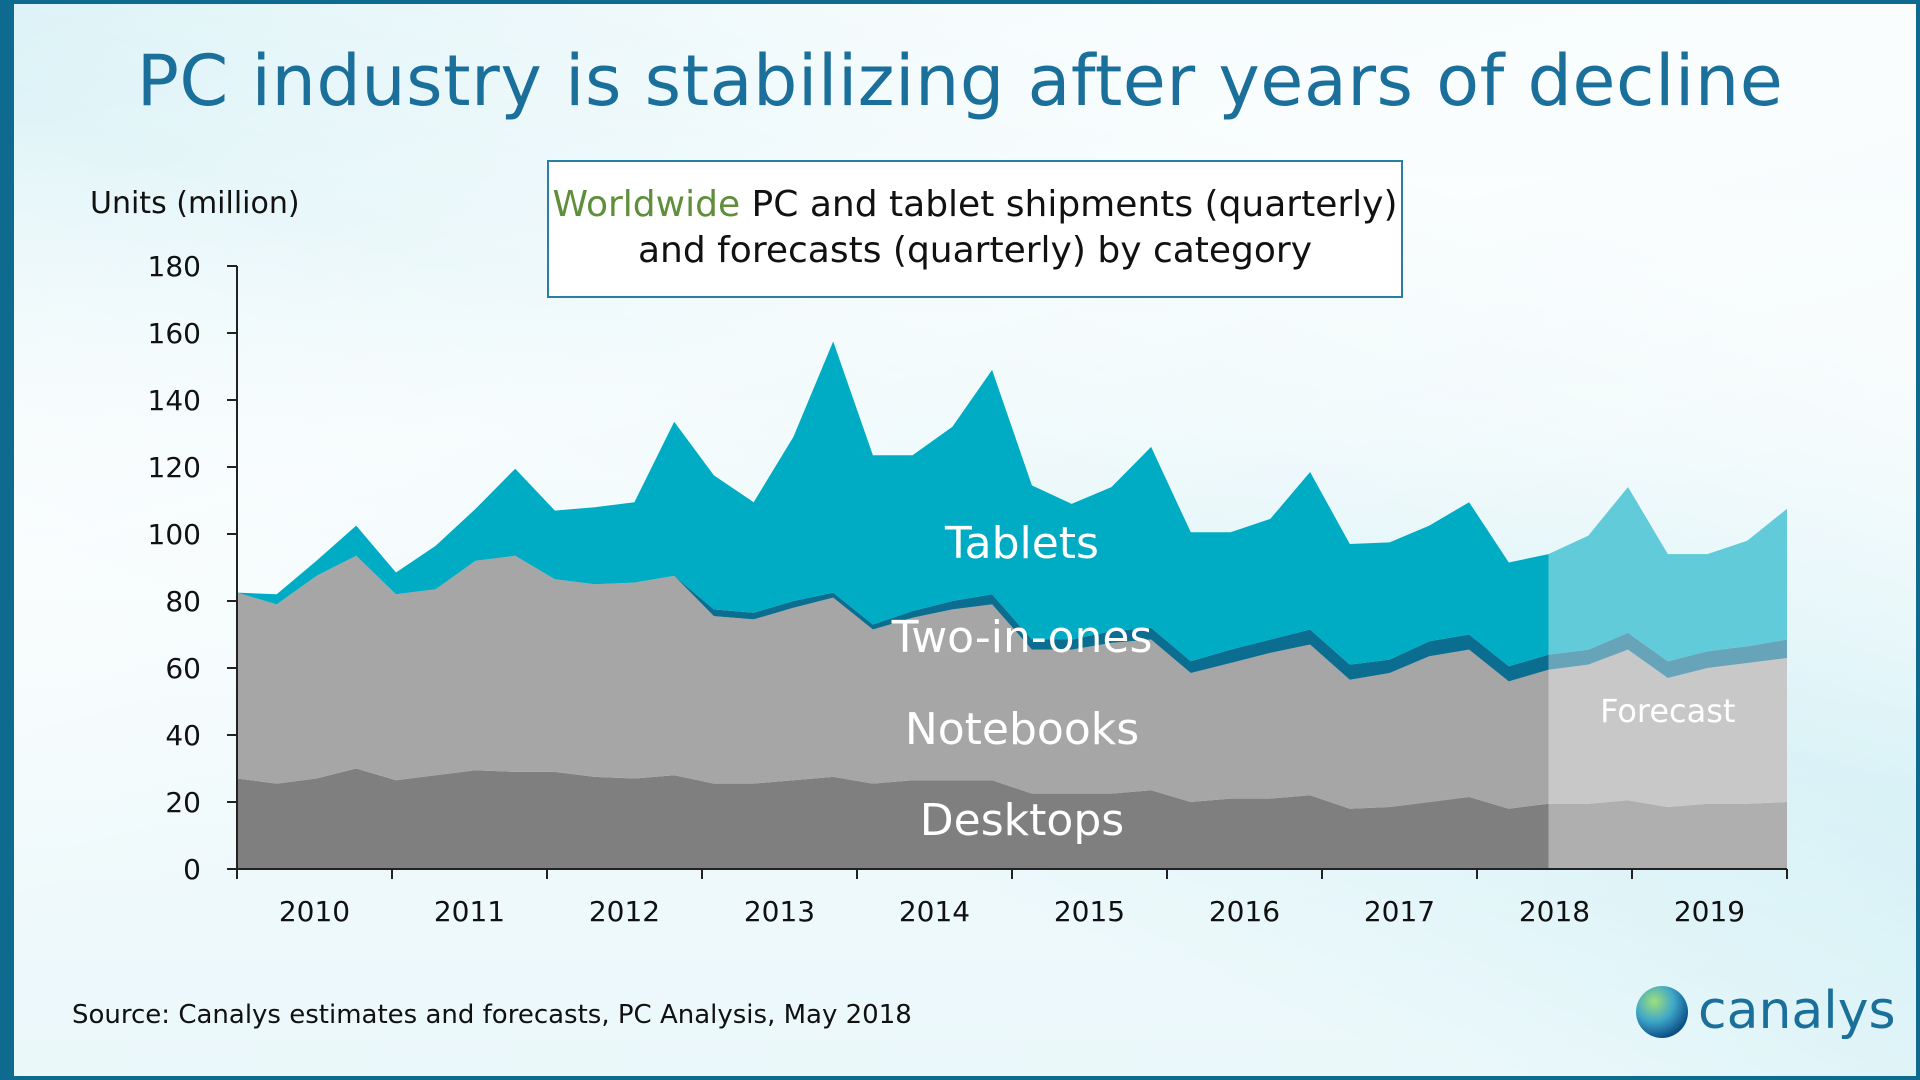 This screenshot has height=1080, width=1920. What do you see at coordinates (183, 601) in the screenshot?
I see `y-tick-label: 80` at bounding box center [183, 601].